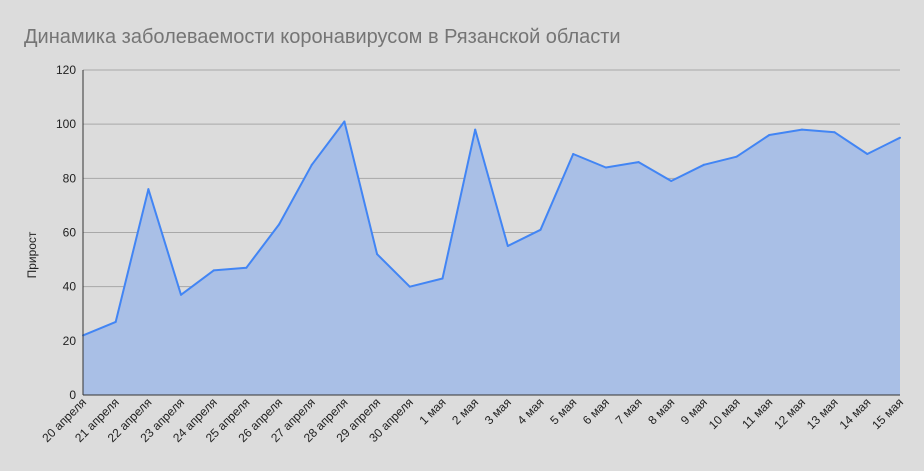 Image resolution: width=924 pixels, height=471 pixels. Describe the element at coordinates (887, 413) in the screenshot. I see `x-tick-label: 15 мая` at that location.